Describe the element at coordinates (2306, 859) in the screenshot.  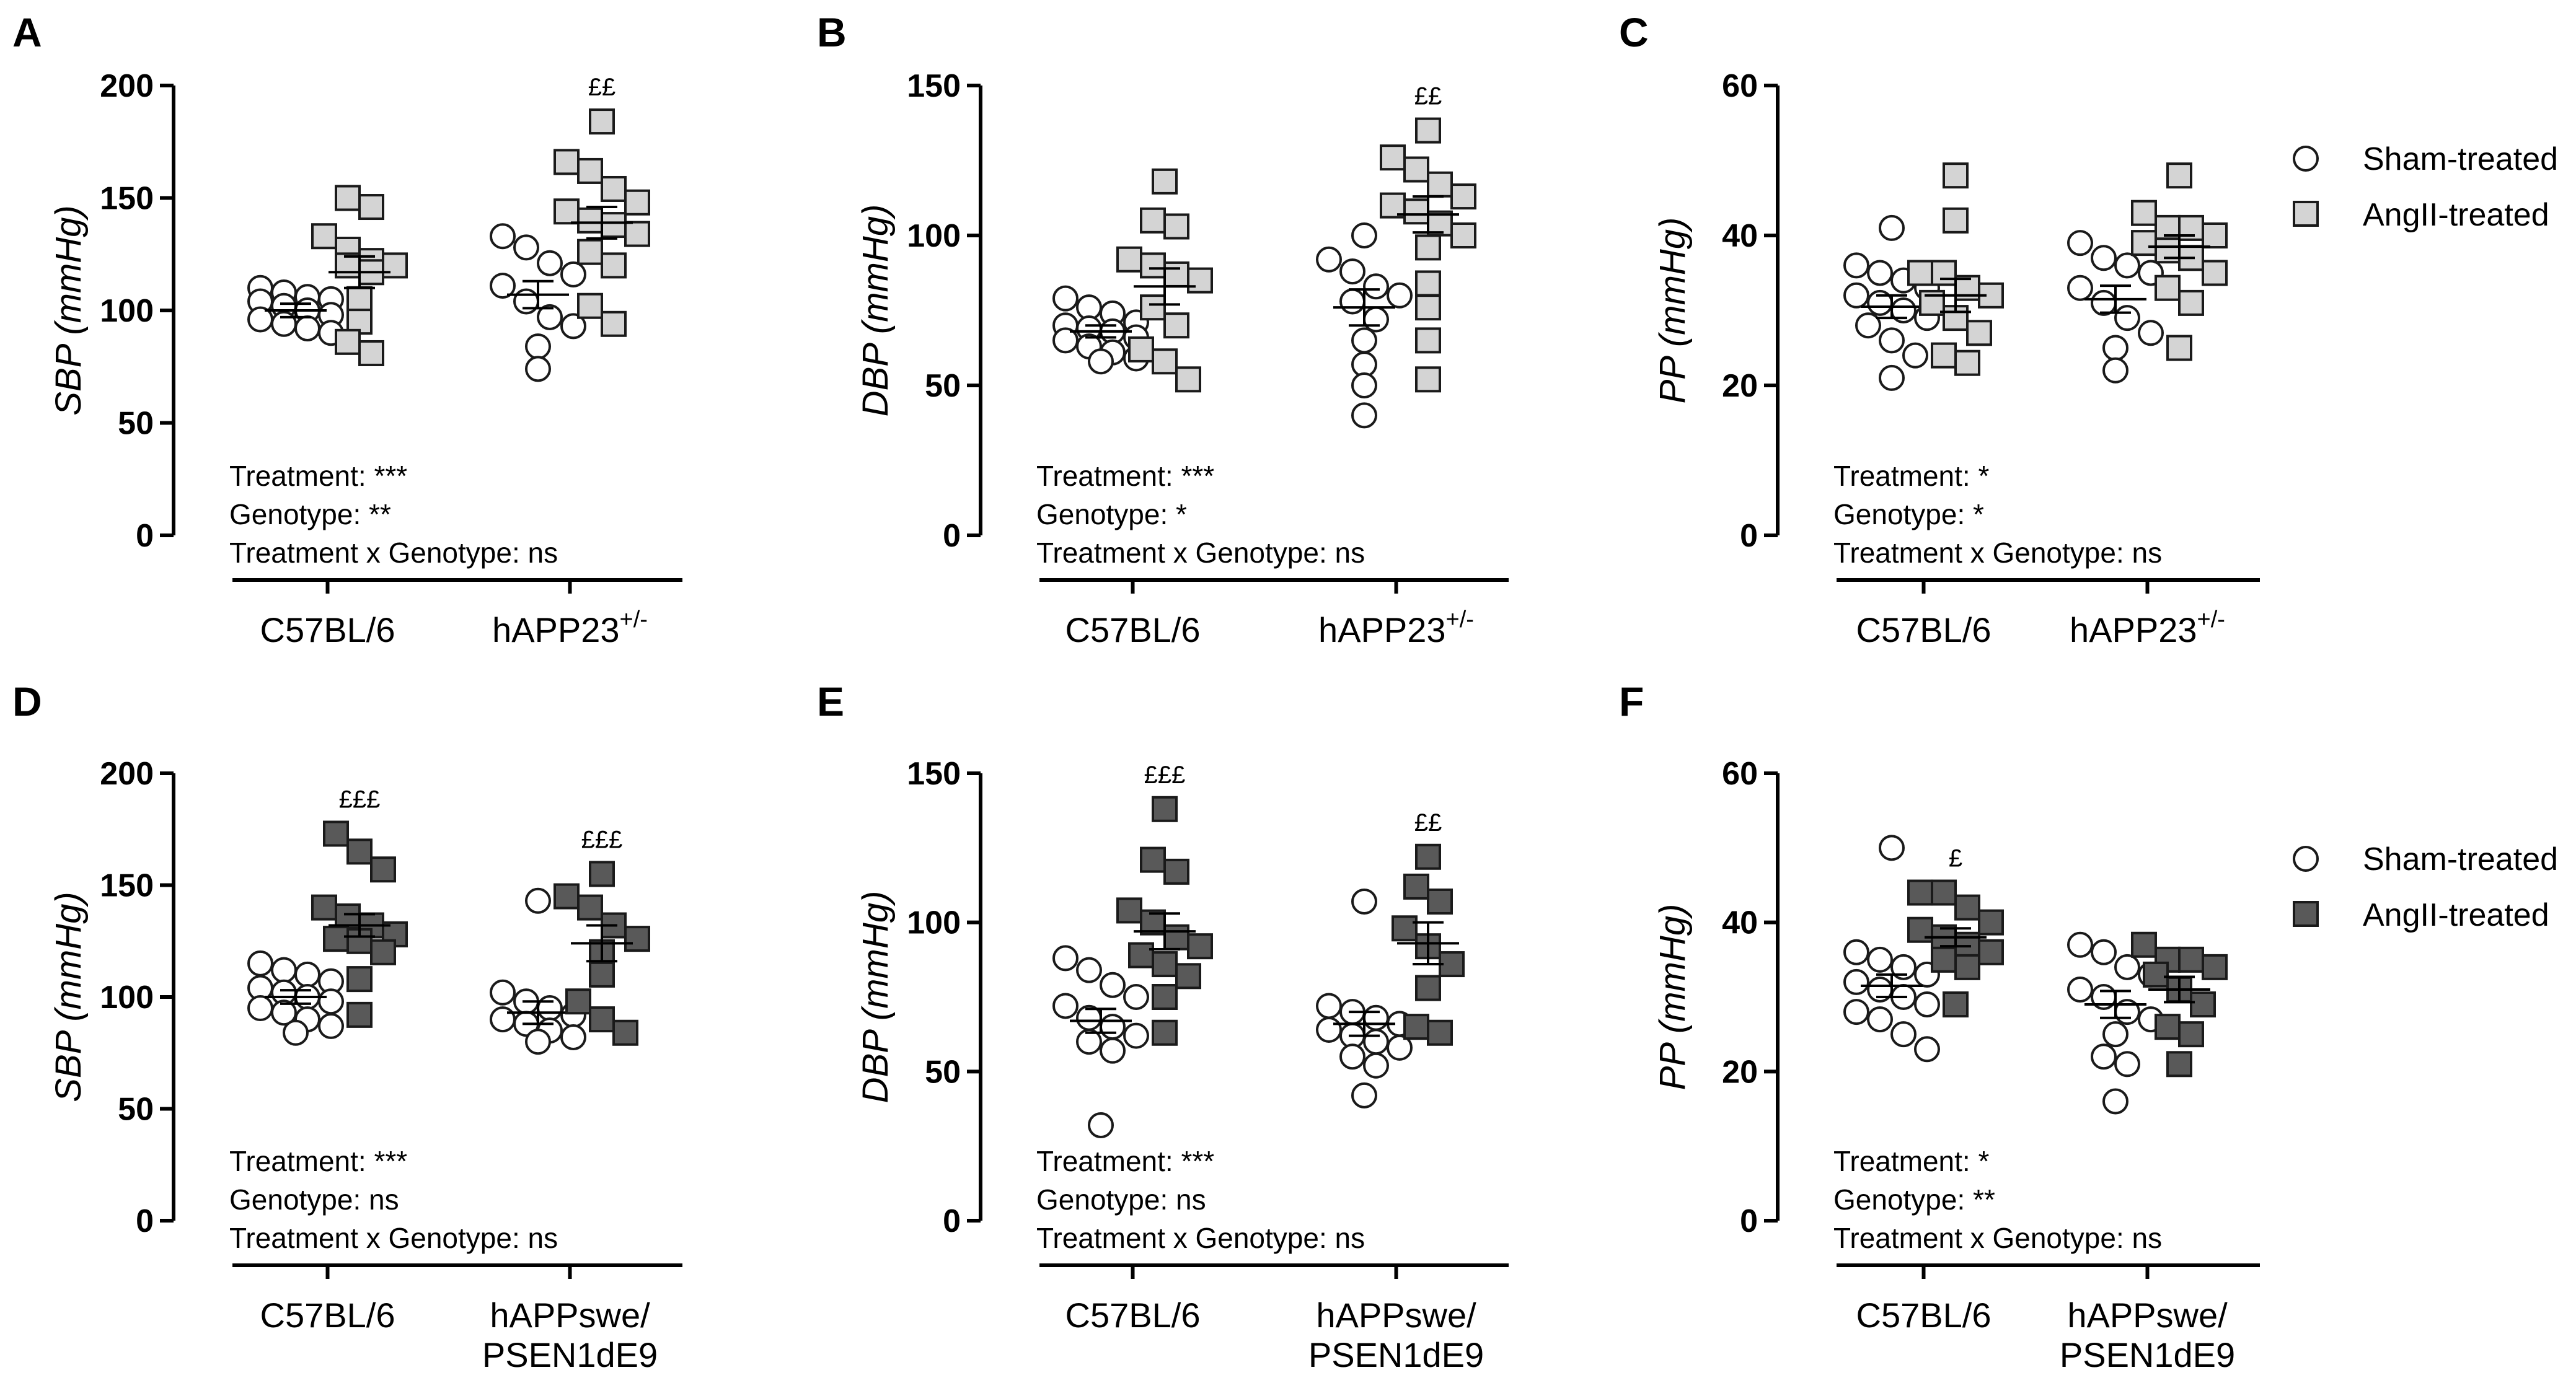
I see `legend-sham-marker` at that location.